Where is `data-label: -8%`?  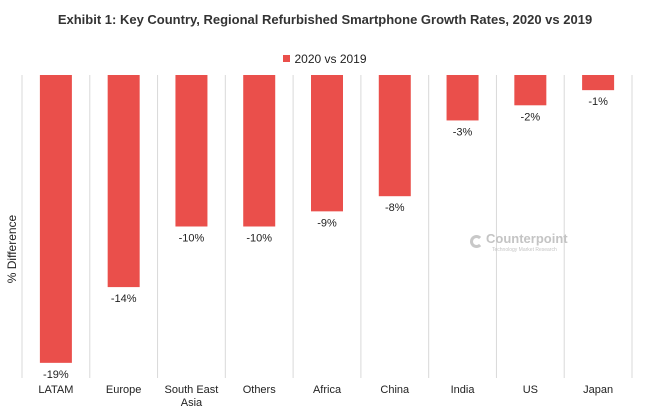 data-label: -8% is located at coordinates (395, 208).